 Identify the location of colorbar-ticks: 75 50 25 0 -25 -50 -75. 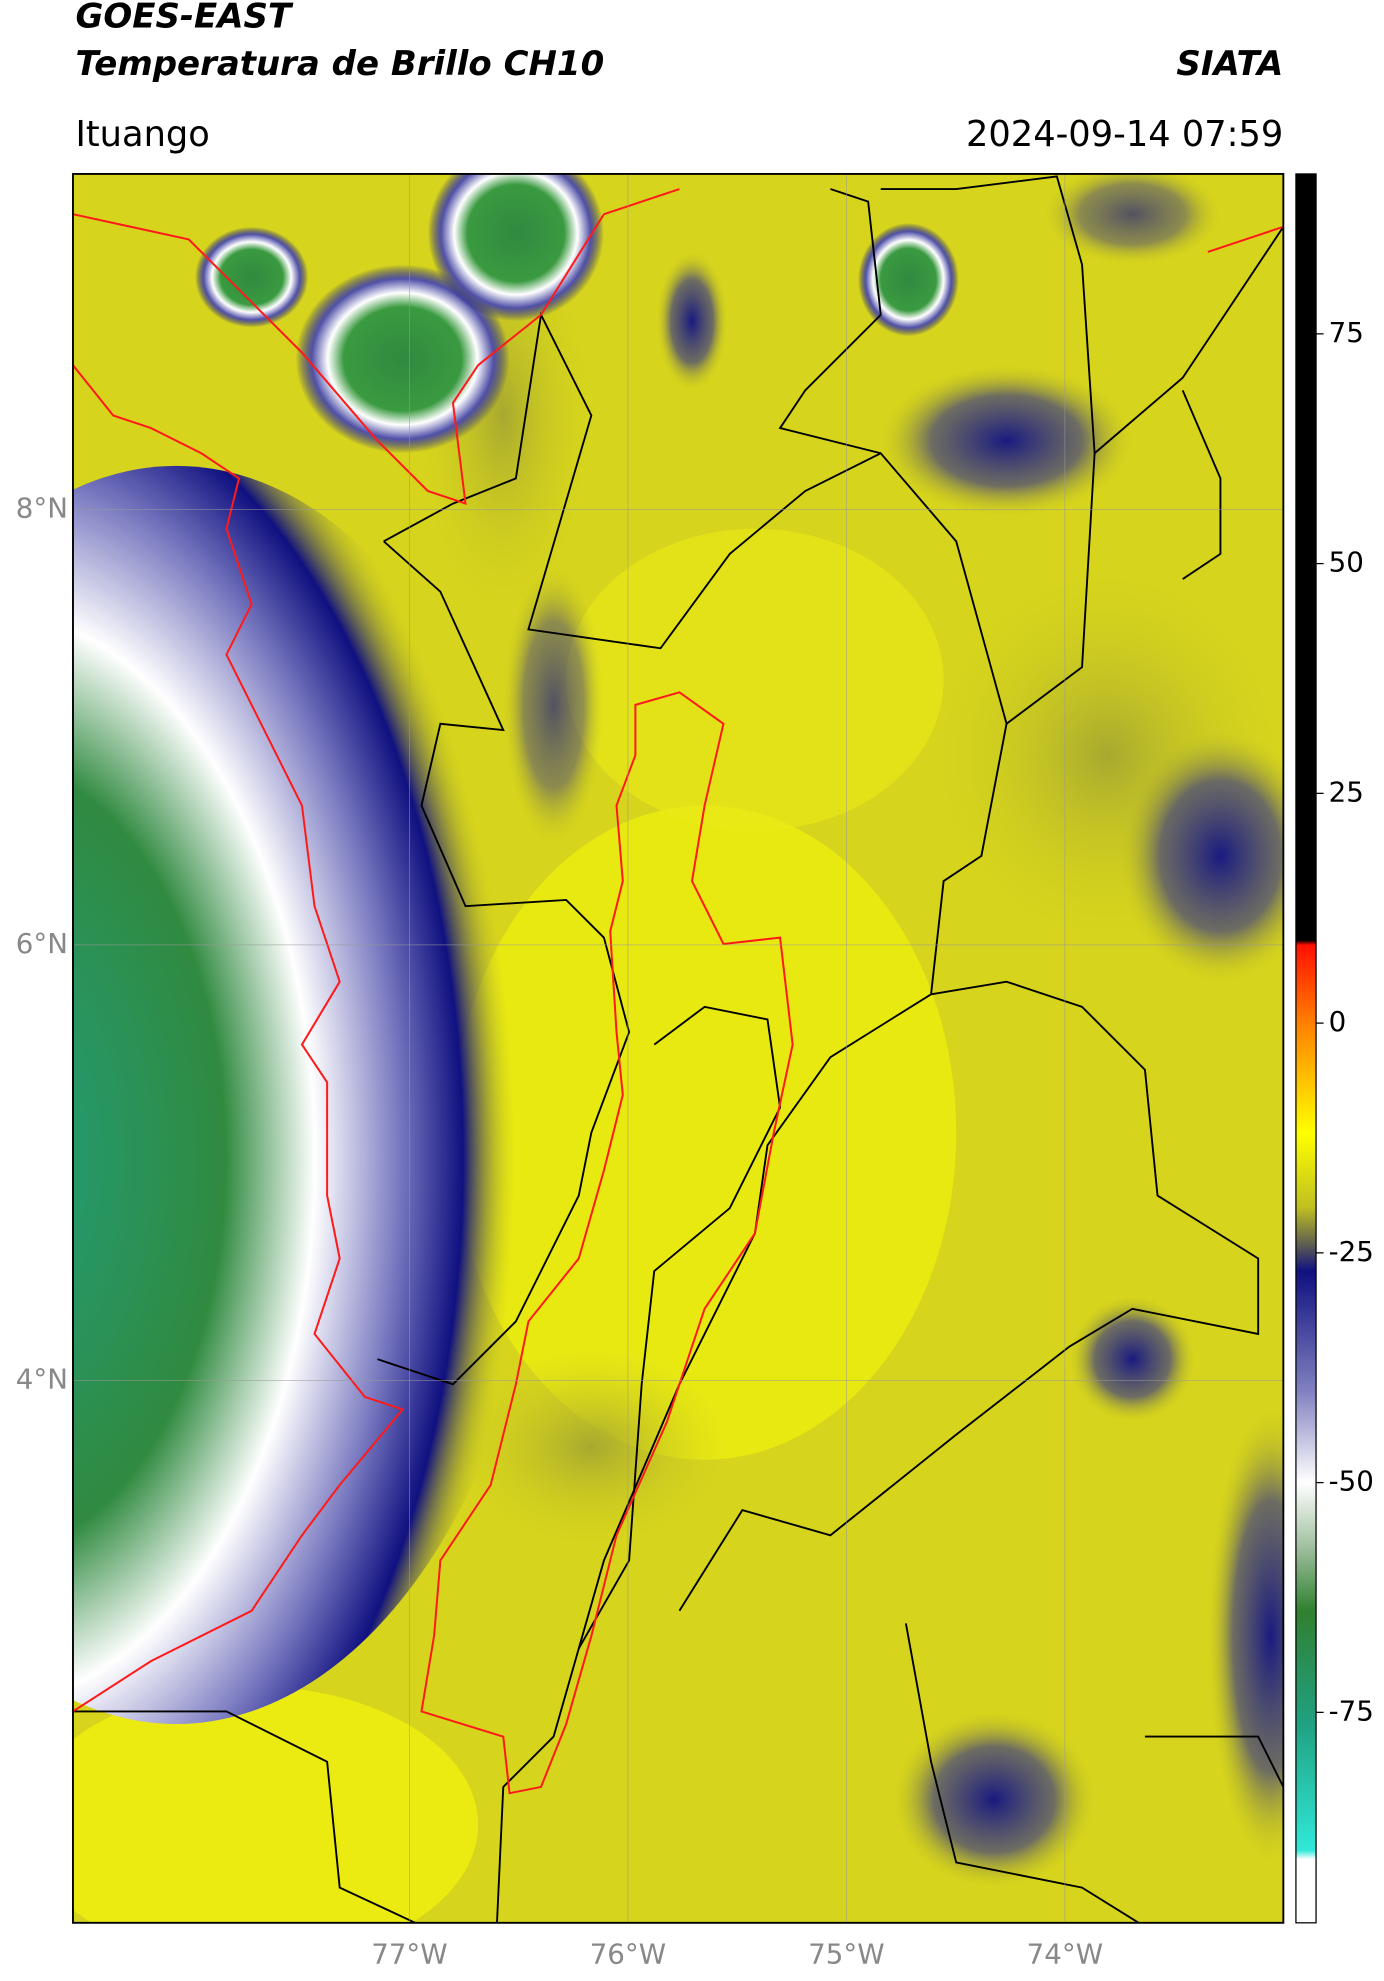
(1345, 1021).